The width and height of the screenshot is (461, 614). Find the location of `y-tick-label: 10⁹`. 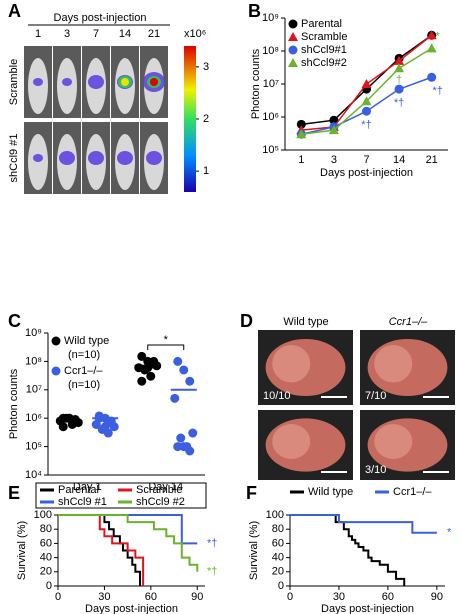

y-tick-label: 10⁹ is located at coordinates (270, 18).